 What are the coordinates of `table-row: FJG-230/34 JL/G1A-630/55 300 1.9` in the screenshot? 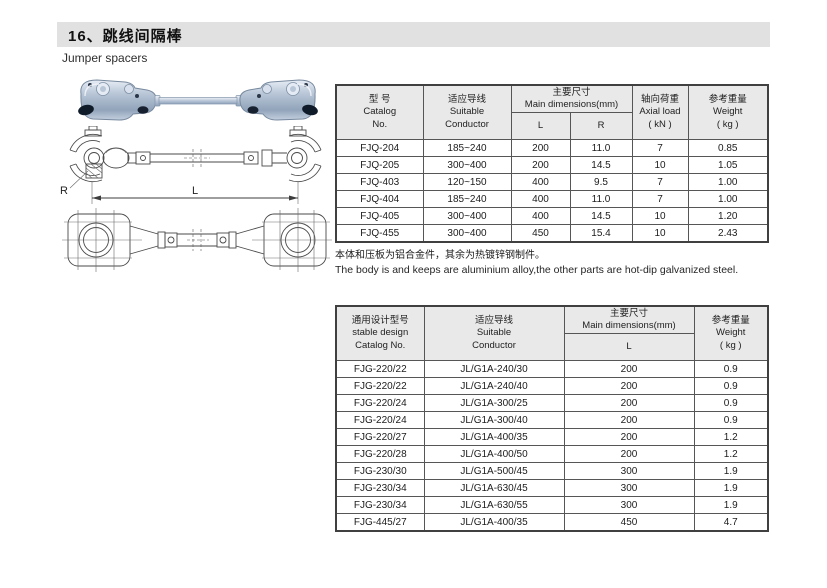 It's located at (552, 505).